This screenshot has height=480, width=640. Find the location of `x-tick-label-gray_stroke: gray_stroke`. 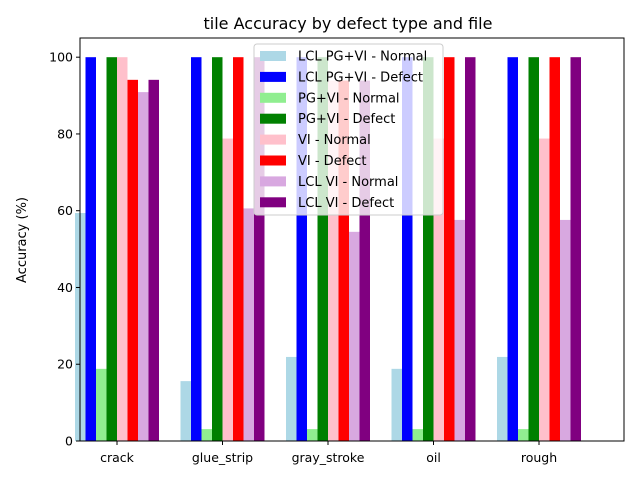

x-tick-label-gray_stroke: gray_stroke is located at coordinates (328, 457).